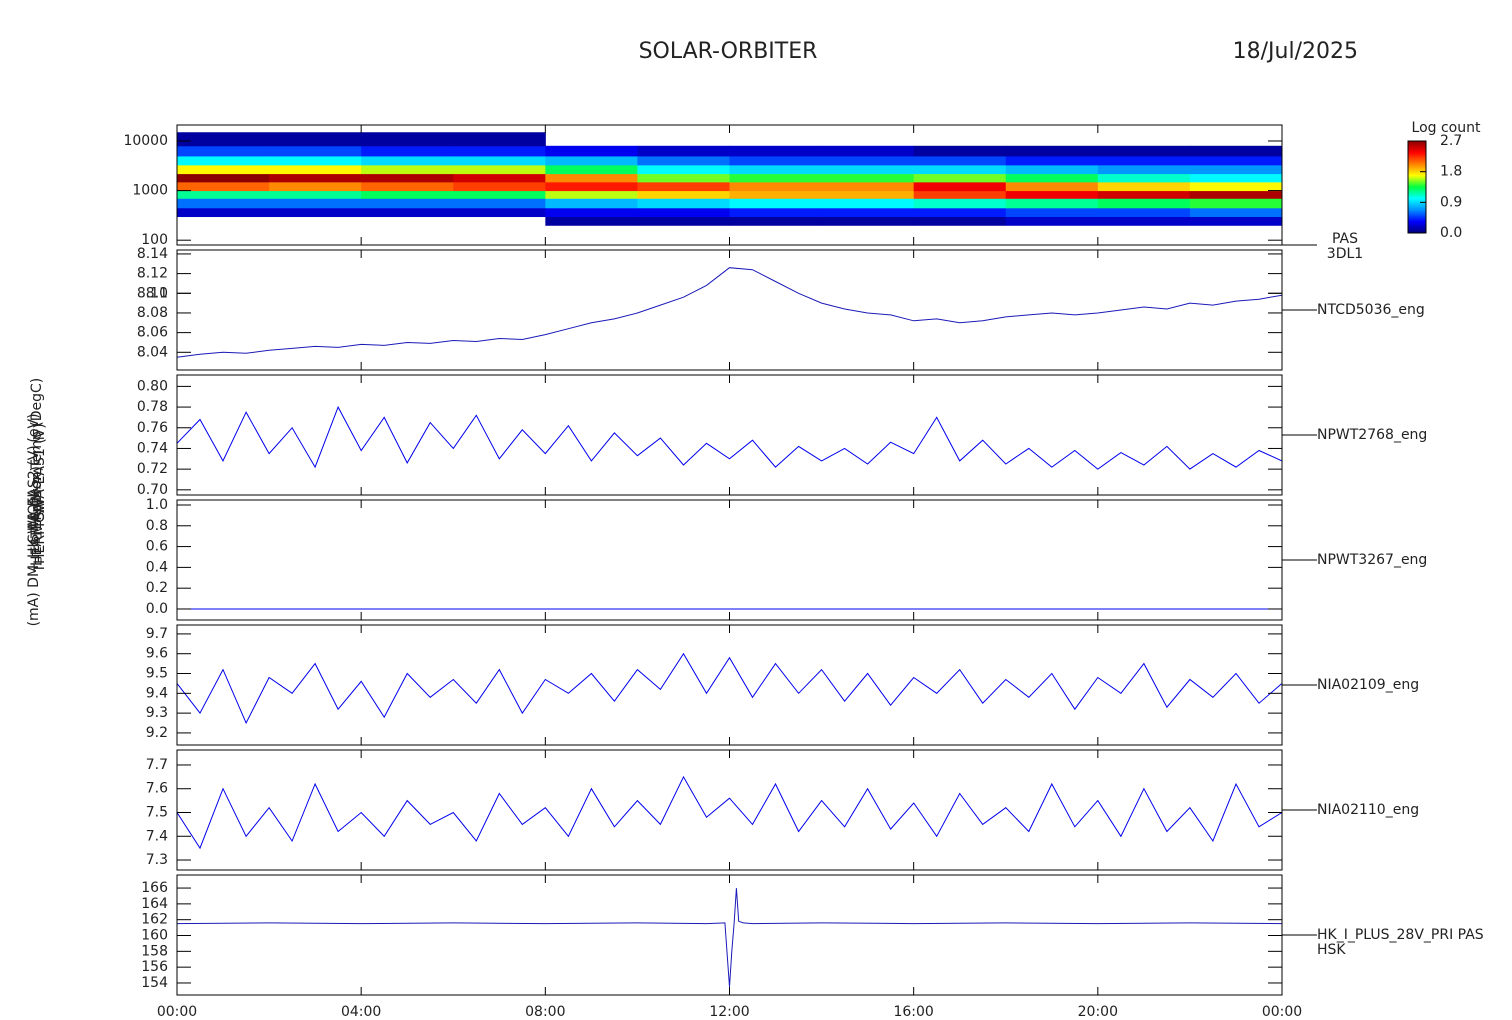  Describe the element at coordinates (1368, 810) in the screenshot. I see `right-label: NIA02110_eng` at that location.